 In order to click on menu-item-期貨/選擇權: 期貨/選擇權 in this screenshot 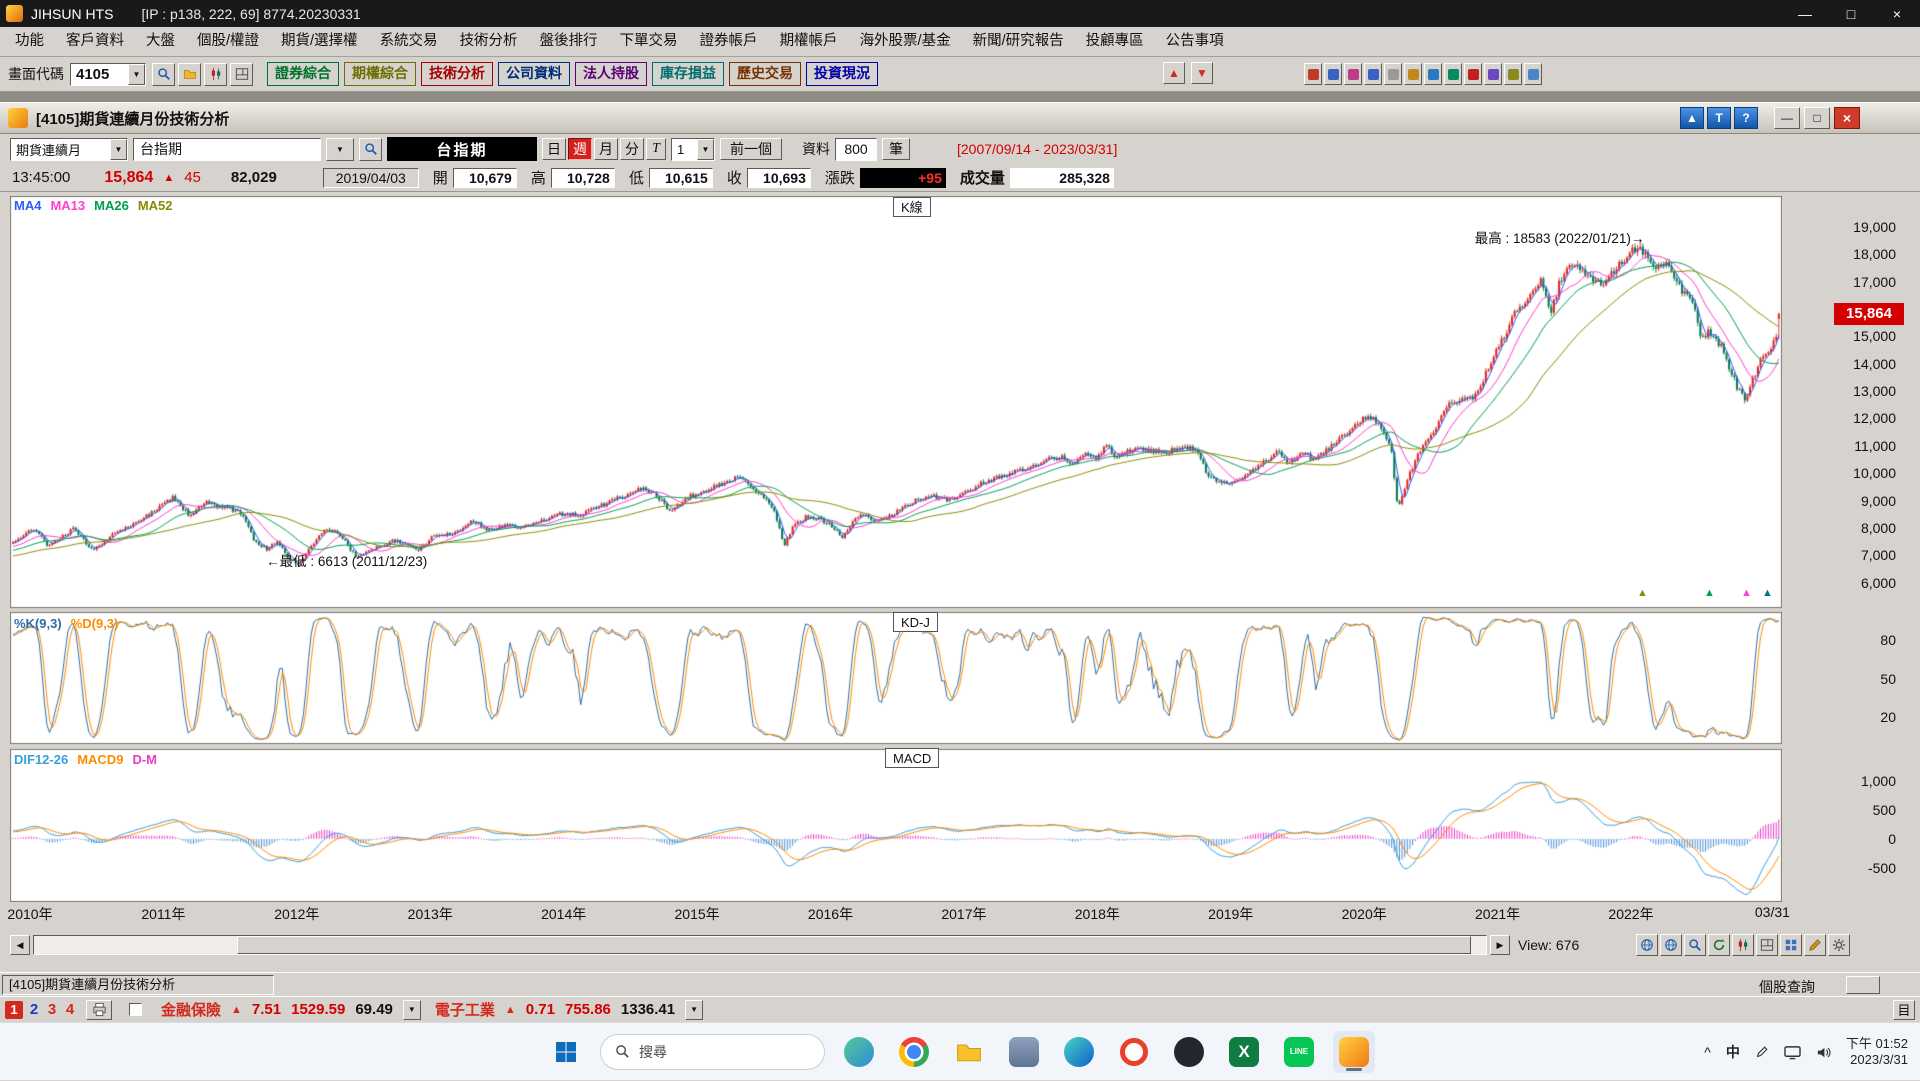, I will do `click(319, 41)`.